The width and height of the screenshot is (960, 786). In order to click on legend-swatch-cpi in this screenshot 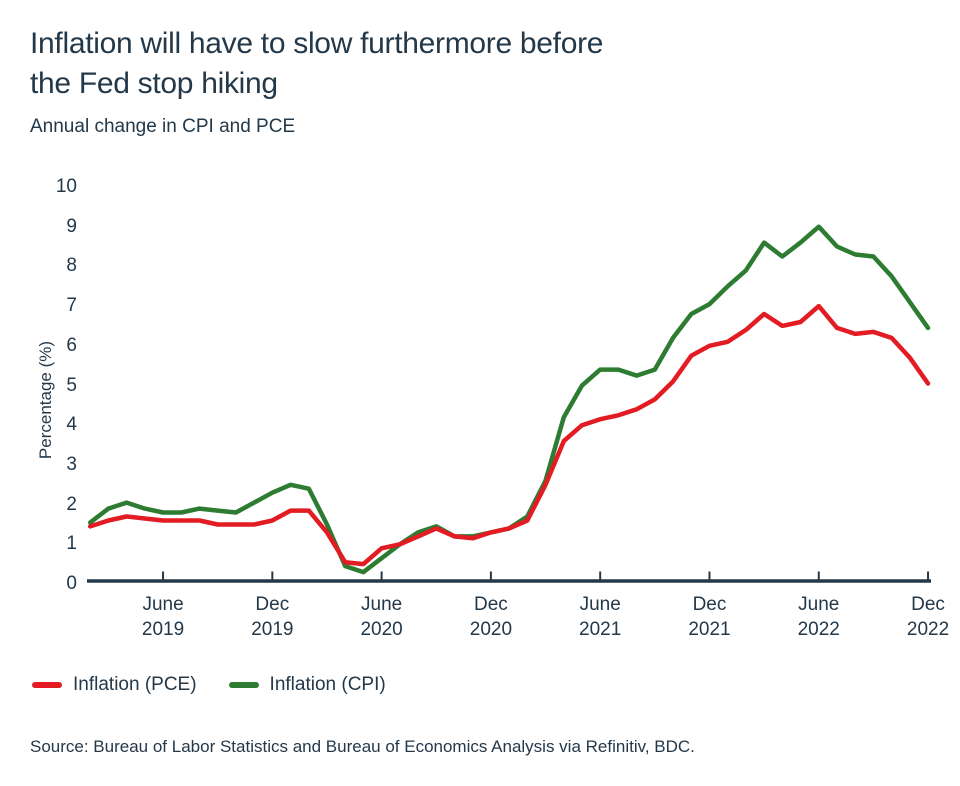, I will do `click(243, 685)`.